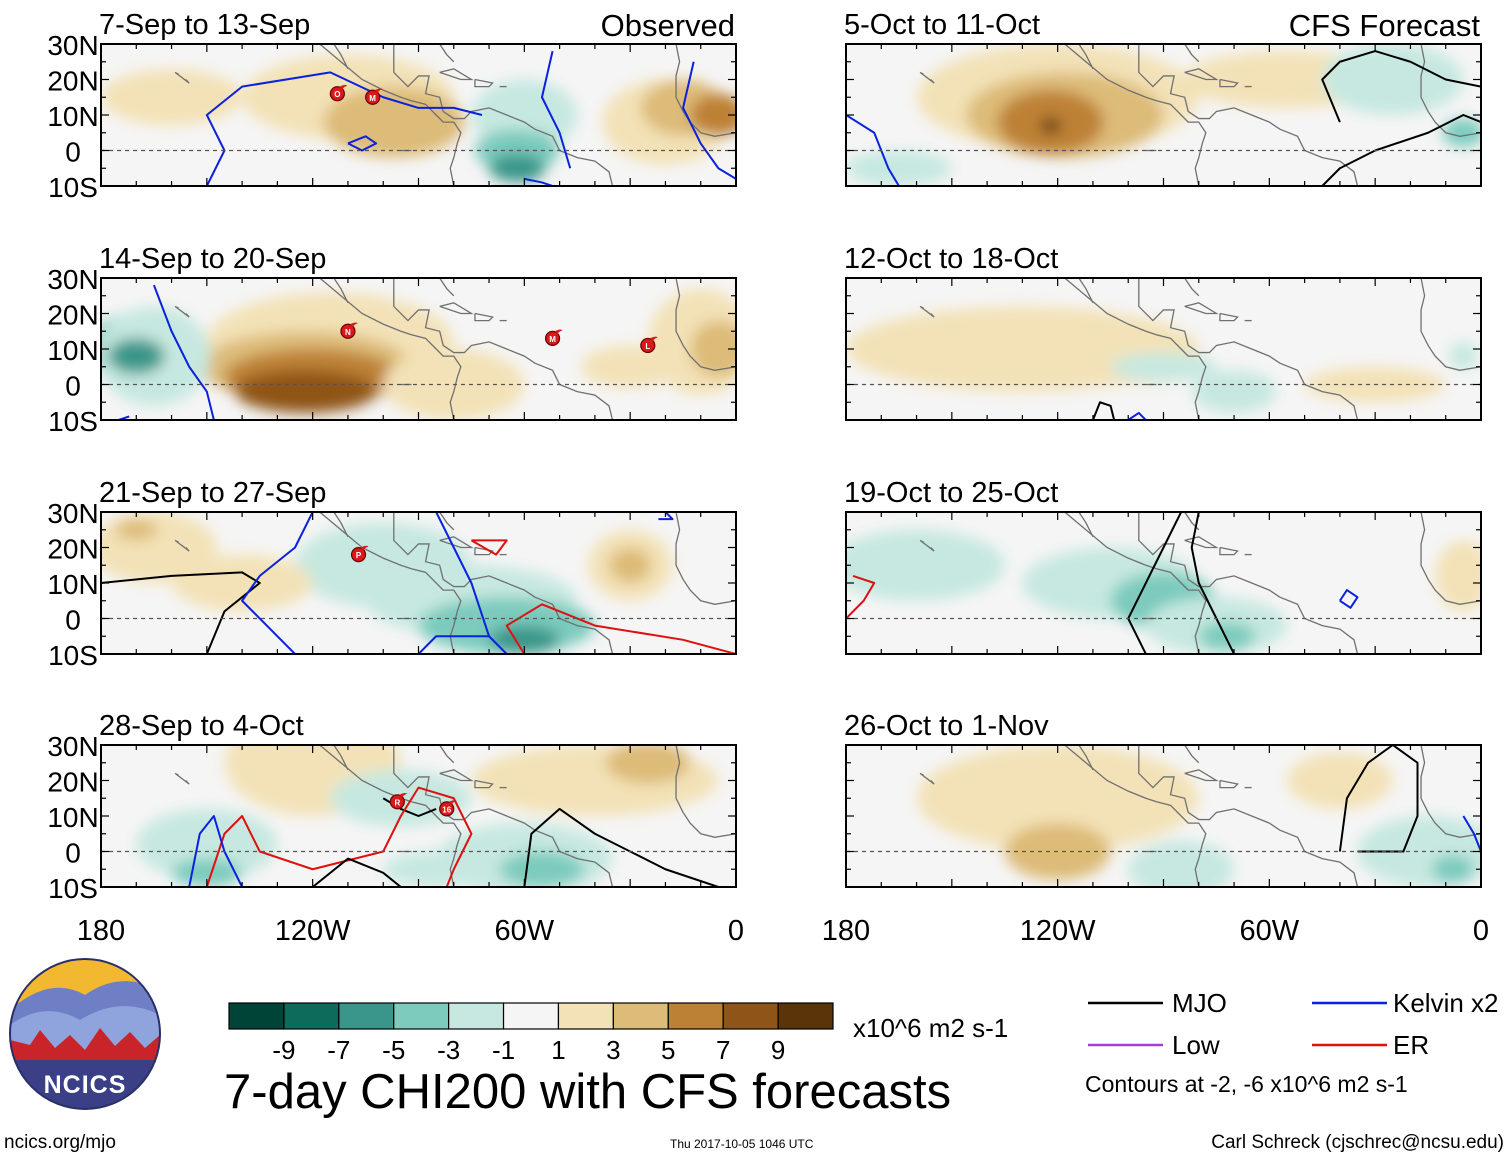 The height and width of the screenshot is (1159, 1510). I want to click on lon-tick-label: 60W, so click(525, 931).